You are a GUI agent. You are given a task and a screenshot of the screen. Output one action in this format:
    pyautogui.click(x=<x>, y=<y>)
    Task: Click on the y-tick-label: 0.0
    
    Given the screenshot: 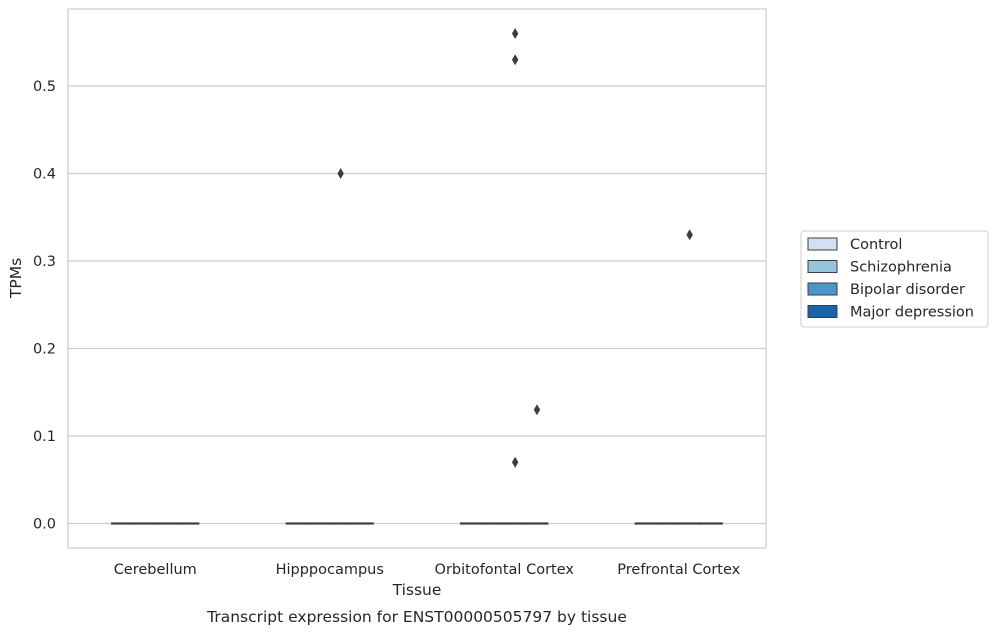 What is the action you would take?
    pyautogui.click(x=44, y=525)
    